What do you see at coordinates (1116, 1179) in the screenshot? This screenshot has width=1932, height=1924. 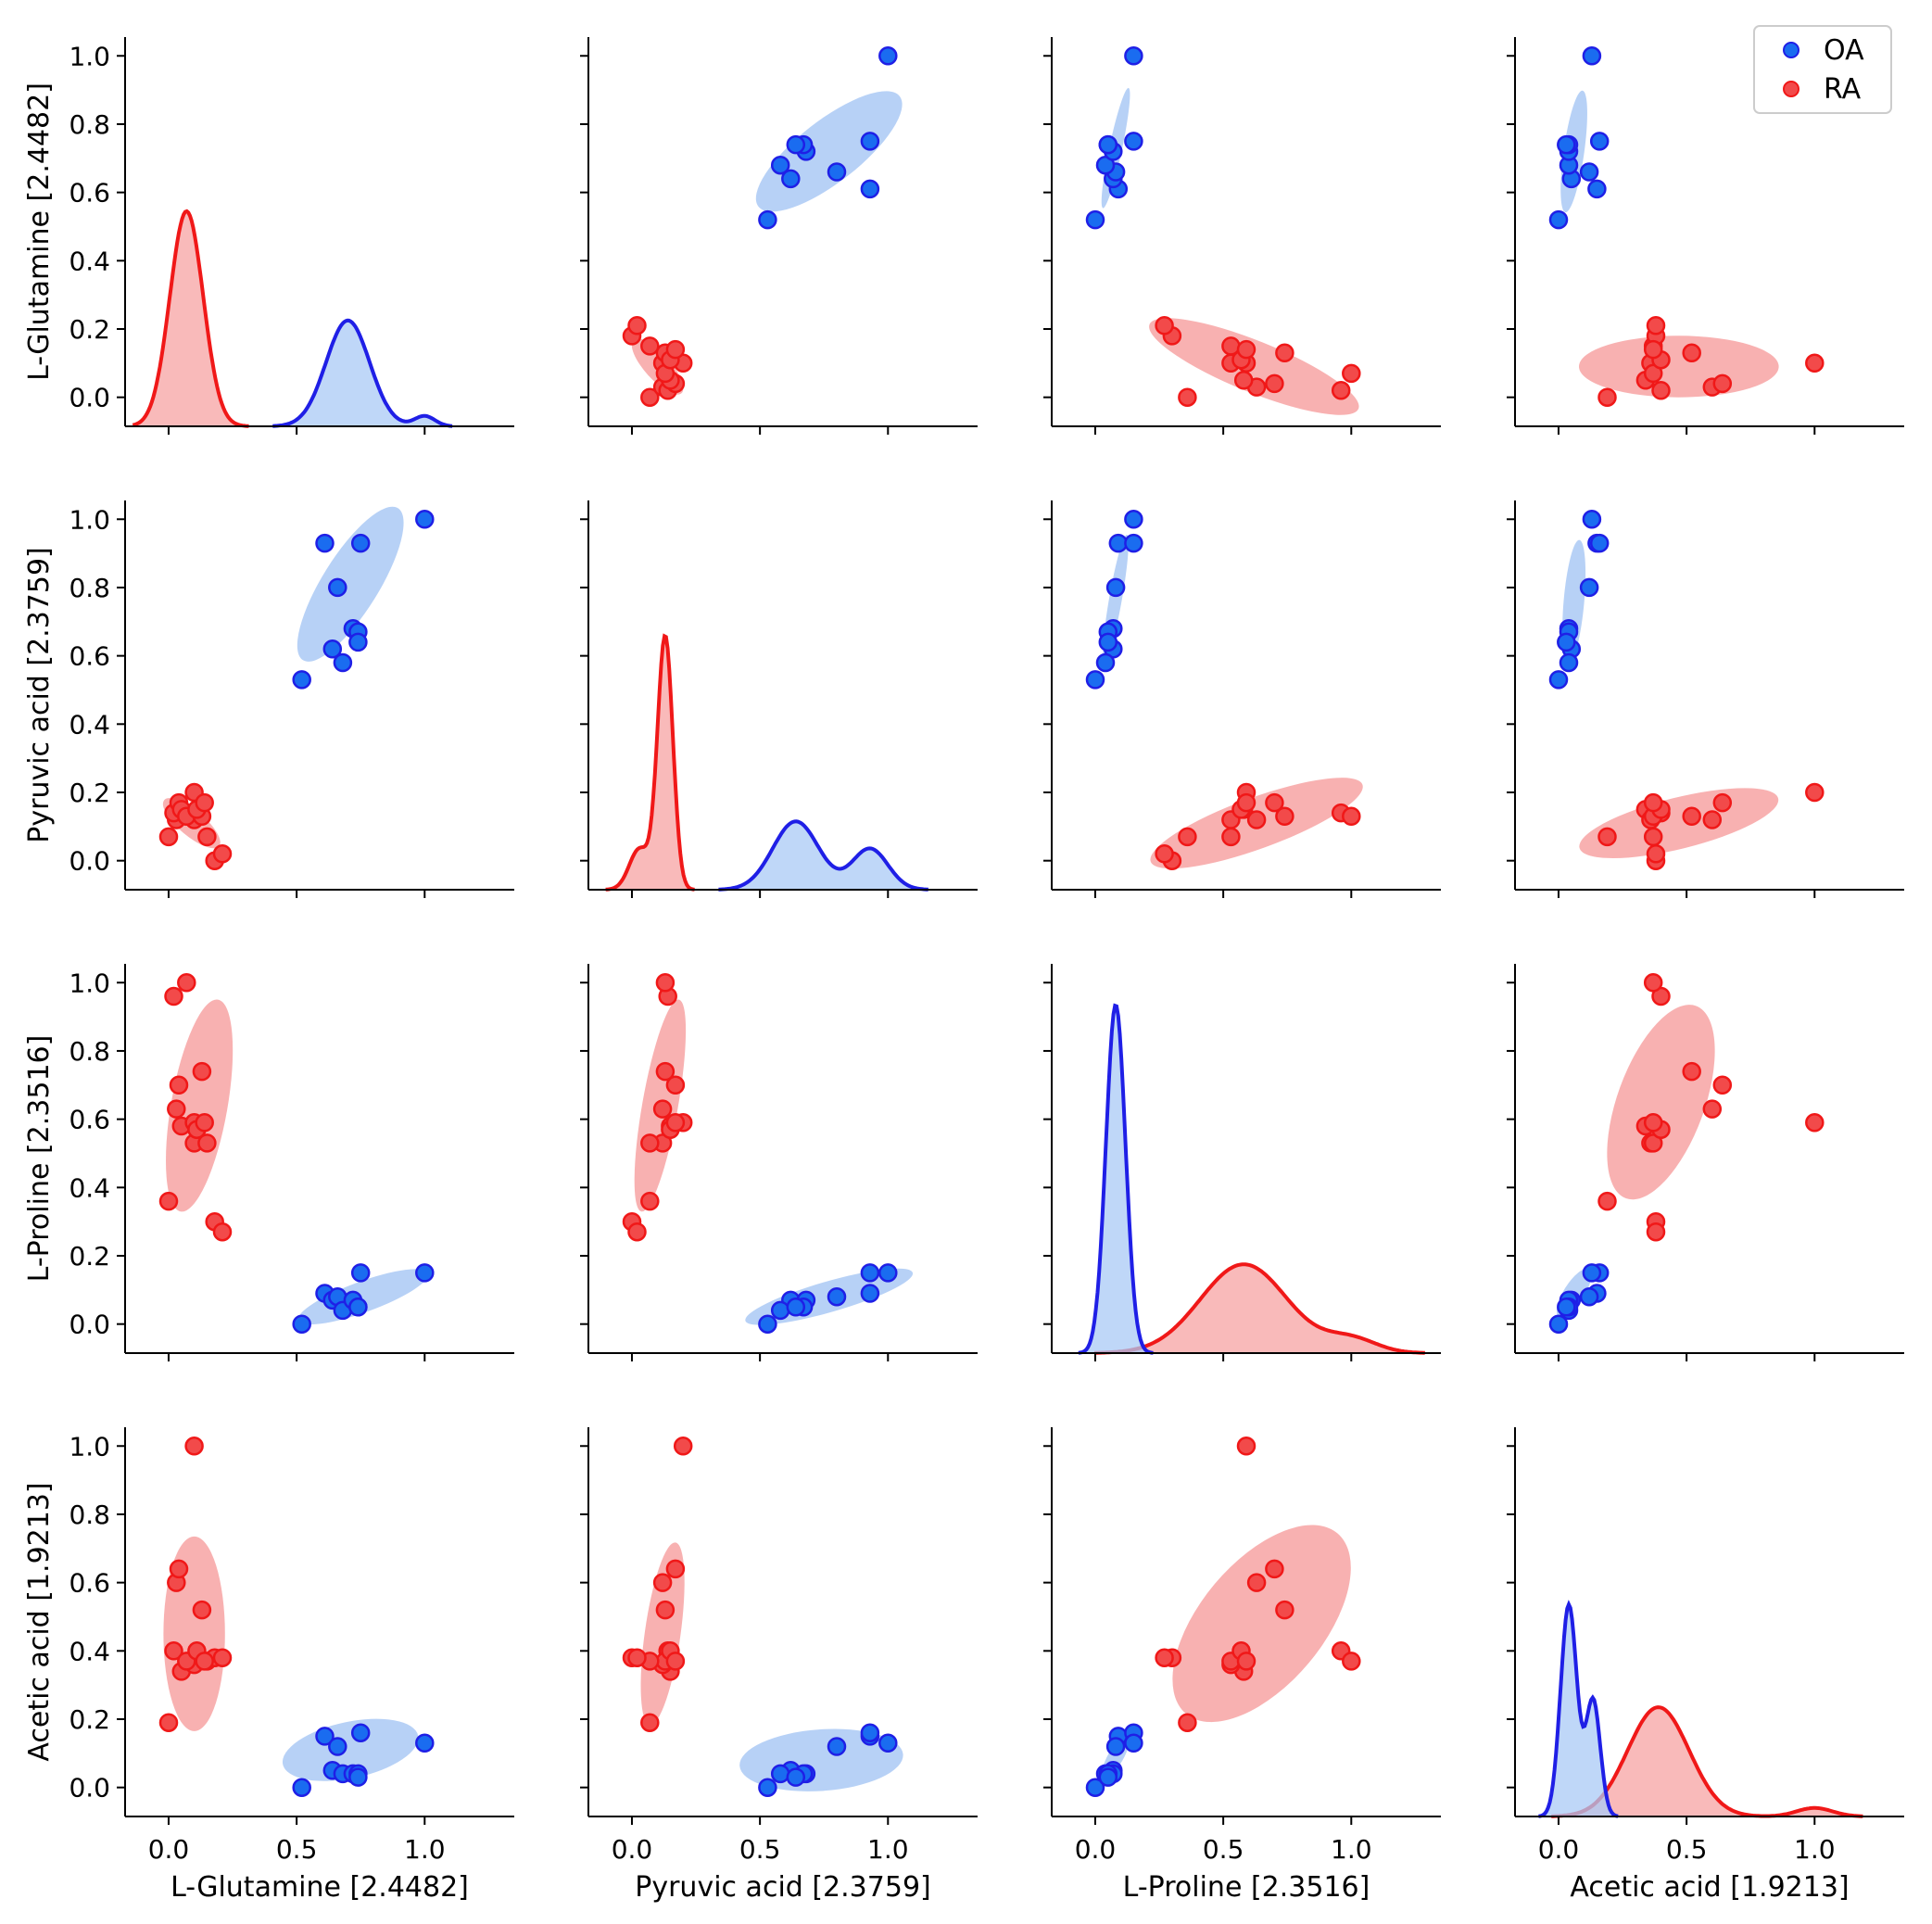 I see `kde-fill-oa` at bounding box center [1116, 1179].